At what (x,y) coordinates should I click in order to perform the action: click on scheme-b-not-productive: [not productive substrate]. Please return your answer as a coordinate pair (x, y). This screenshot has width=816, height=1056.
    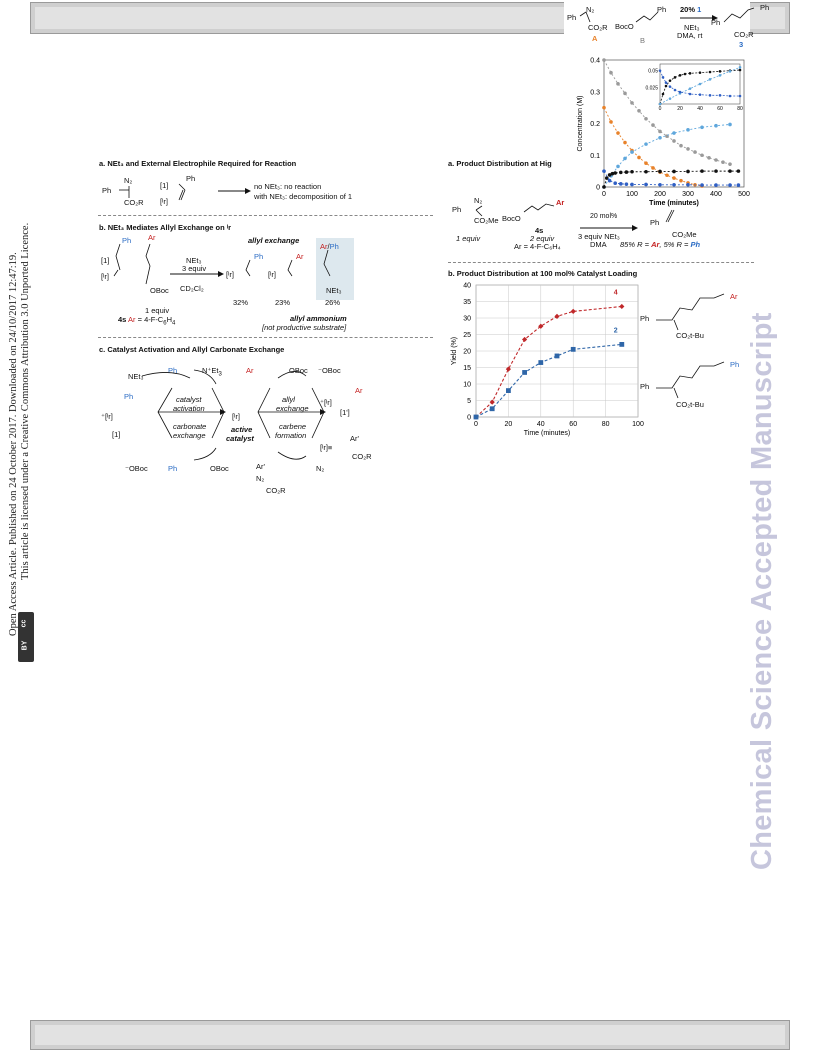
    Looking at the image, I should click on (304, 327).